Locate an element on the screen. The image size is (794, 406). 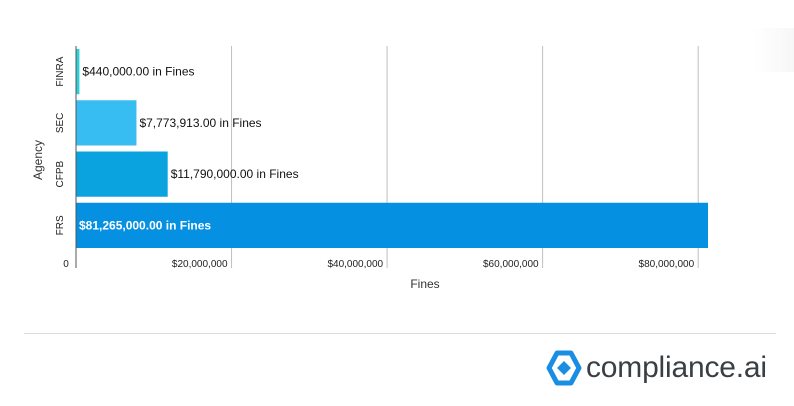
data-label: $7,773,913.00 in Fines is located at coordinates (200, 123).